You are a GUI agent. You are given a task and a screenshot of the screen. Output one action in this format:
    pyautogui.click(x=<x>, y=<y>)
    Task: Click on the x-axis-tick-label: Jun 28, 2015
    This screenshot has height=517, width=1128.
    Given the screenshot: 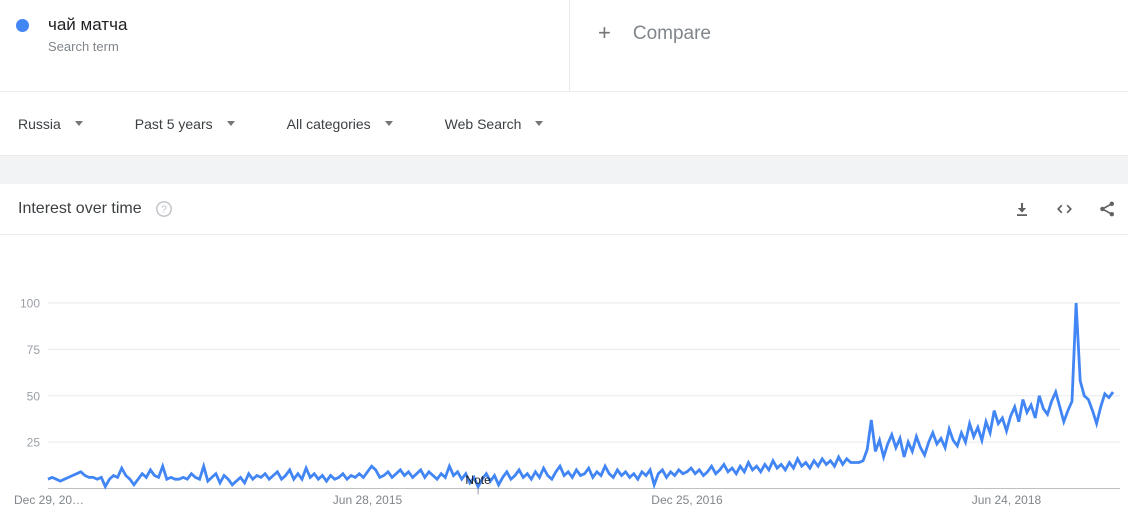 What is the action you would take?
    pyautogui.click(x=368, y=500)
    